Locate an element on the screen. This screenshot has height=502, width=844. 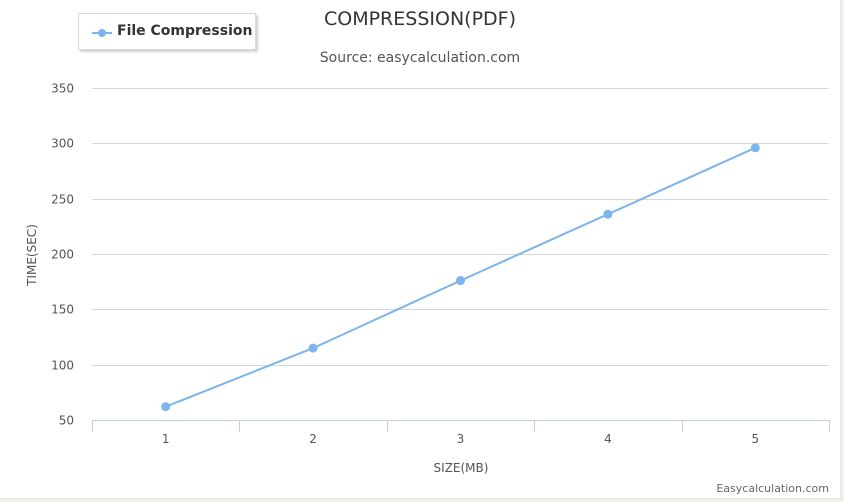
x-tick-label: 1 is located at coordinates (166, 439).